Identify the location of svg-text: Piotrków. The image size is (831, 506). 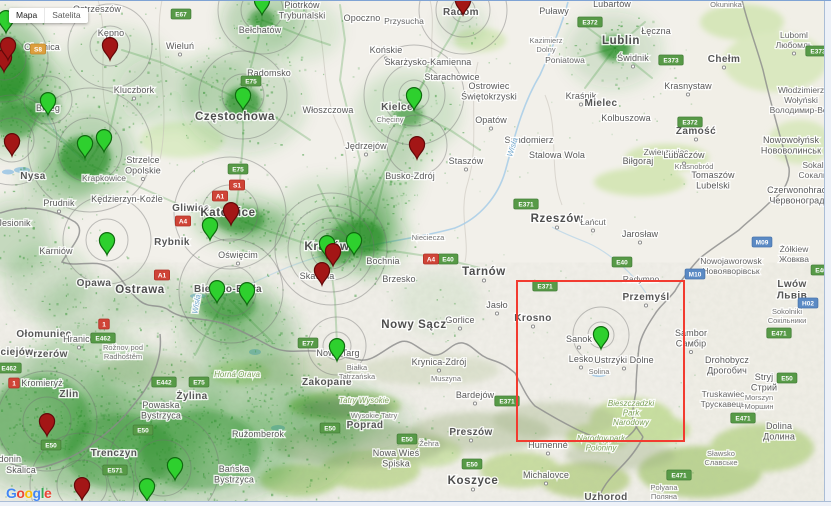
(302, 5).